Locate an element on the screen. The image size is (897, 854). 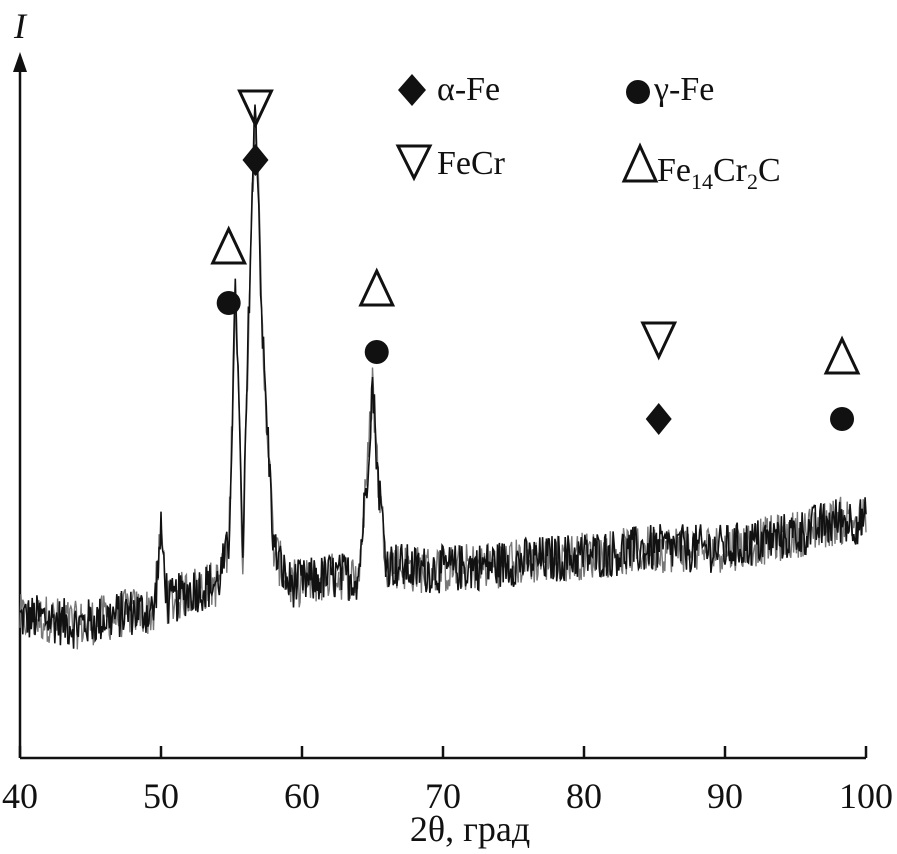
y-axis-arrow-icon is located at coordinates (20, 62).